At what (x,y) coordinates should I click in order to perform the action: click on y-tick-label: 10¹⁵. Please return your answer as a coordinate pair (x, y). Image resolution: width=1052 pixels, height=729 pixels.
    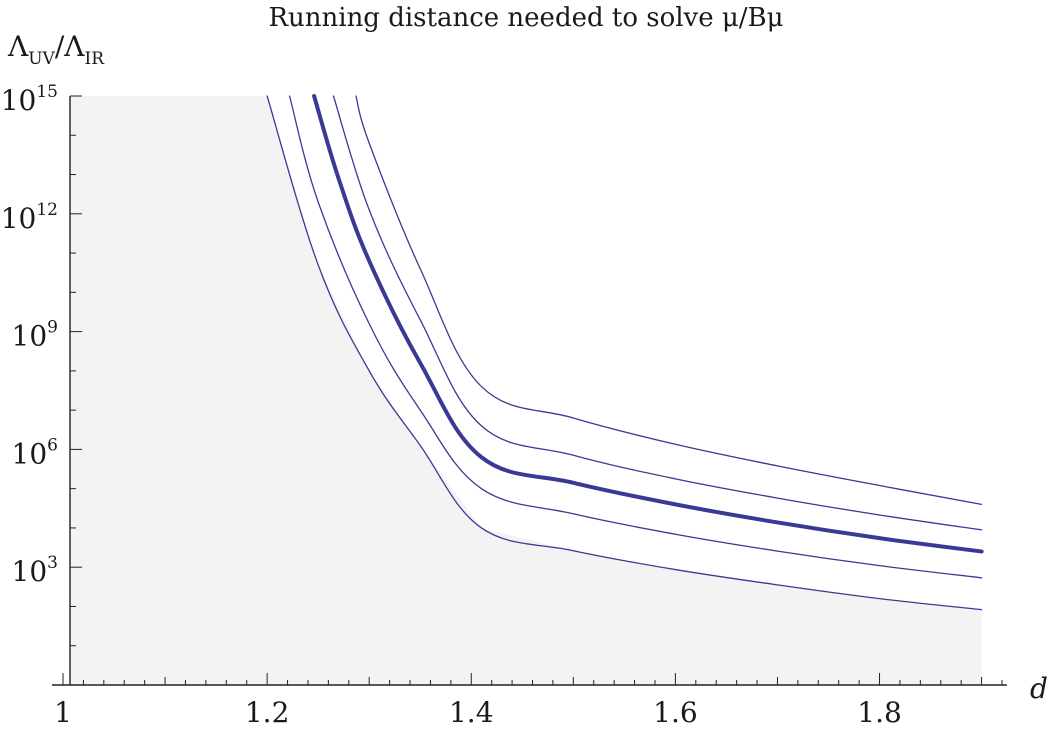
    Looking at the image, I should click on (29, 99).